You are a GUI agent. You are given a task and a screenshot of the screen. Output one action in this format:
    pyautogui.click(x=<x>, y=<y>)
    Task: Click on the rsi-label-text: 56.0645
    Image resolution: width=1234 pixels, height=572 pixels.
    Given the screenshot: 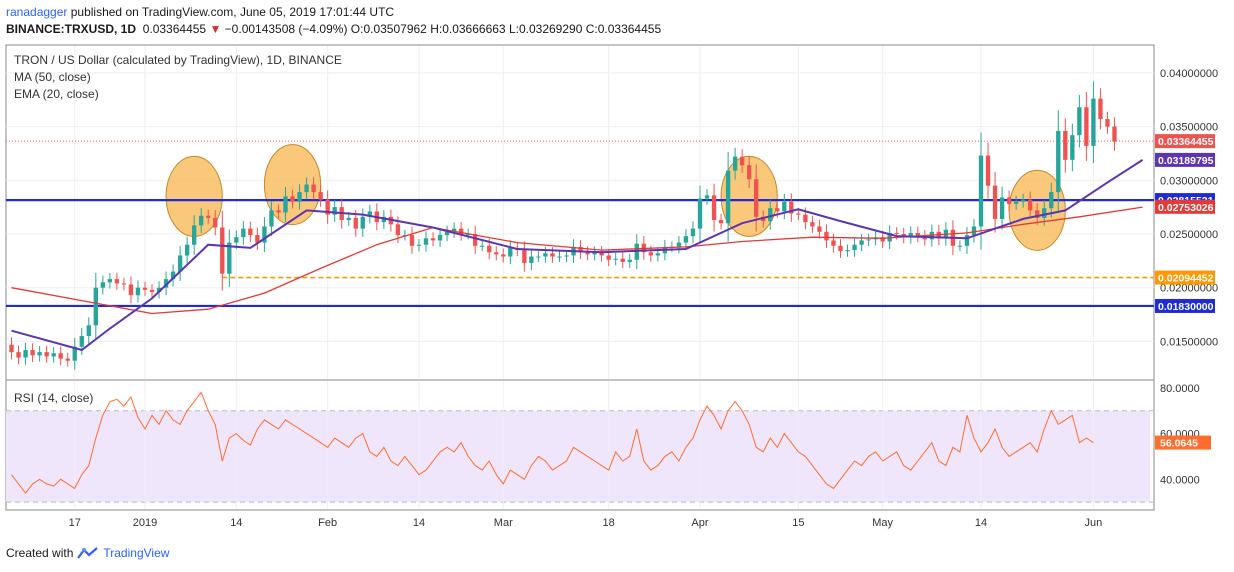 What is the action you would take?
    pyautogui.click(x=1179, y=444)
    